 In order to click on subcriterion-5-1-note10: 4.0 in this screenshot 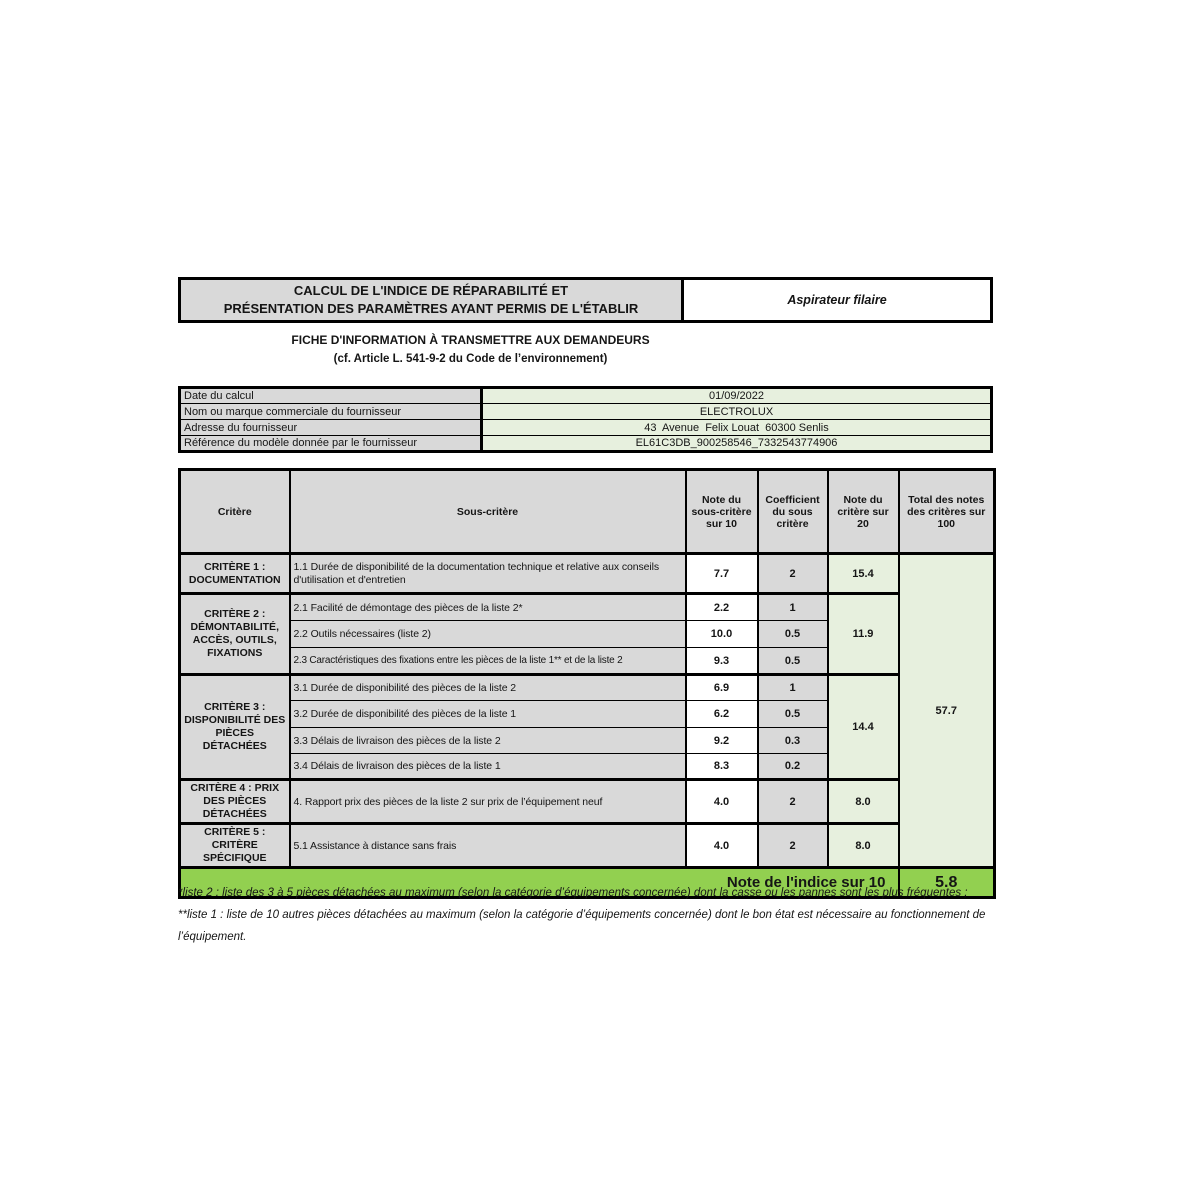, I will do `click(721, 845)`.